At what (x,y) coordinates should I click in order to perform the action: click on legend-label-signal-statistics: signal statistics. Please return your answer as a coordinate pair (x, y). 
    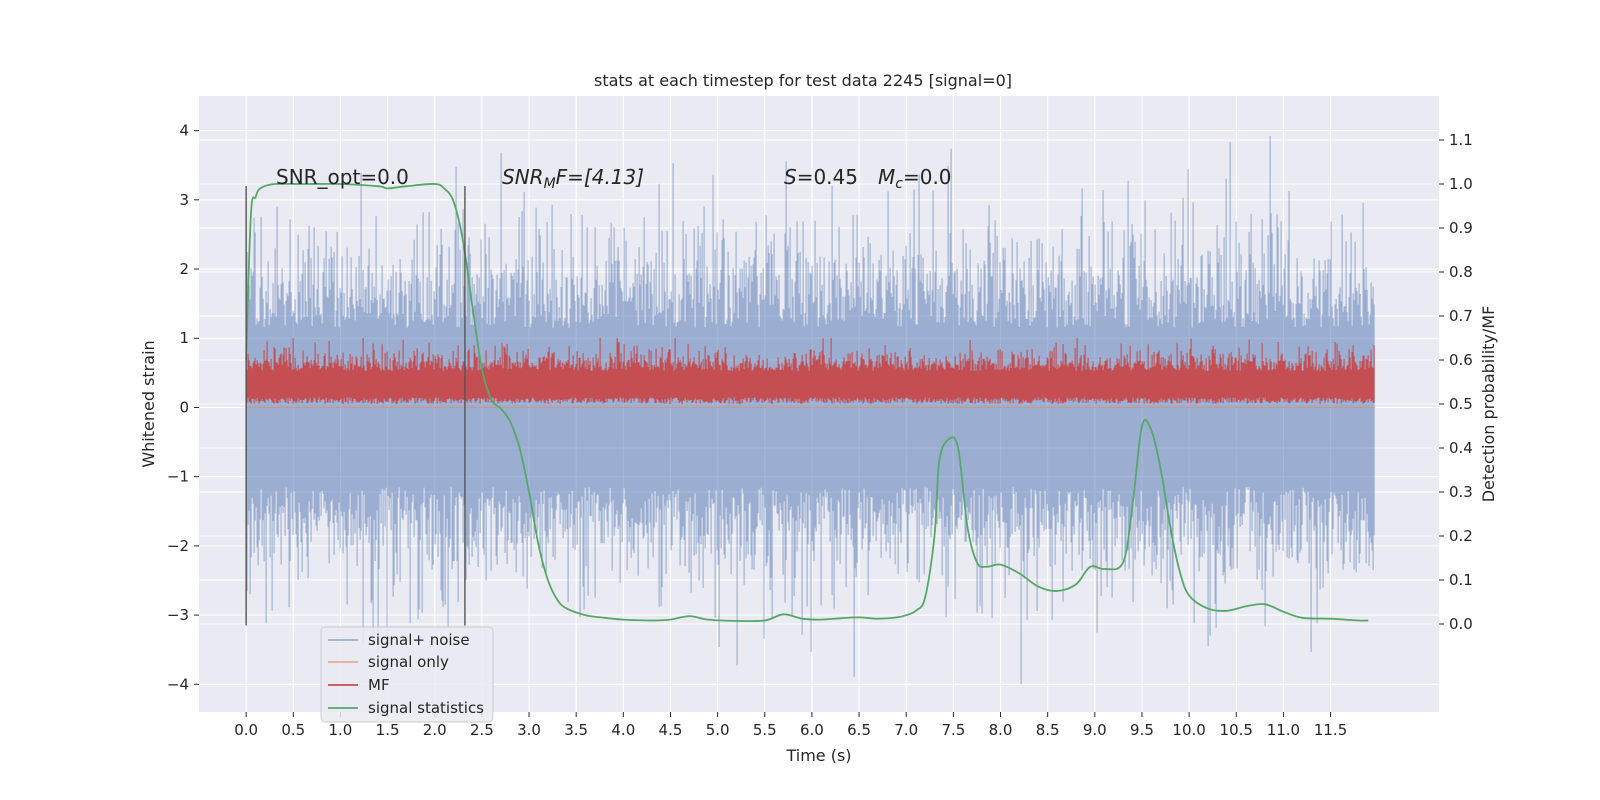
    Looking at the image, I should click on (426, 708).